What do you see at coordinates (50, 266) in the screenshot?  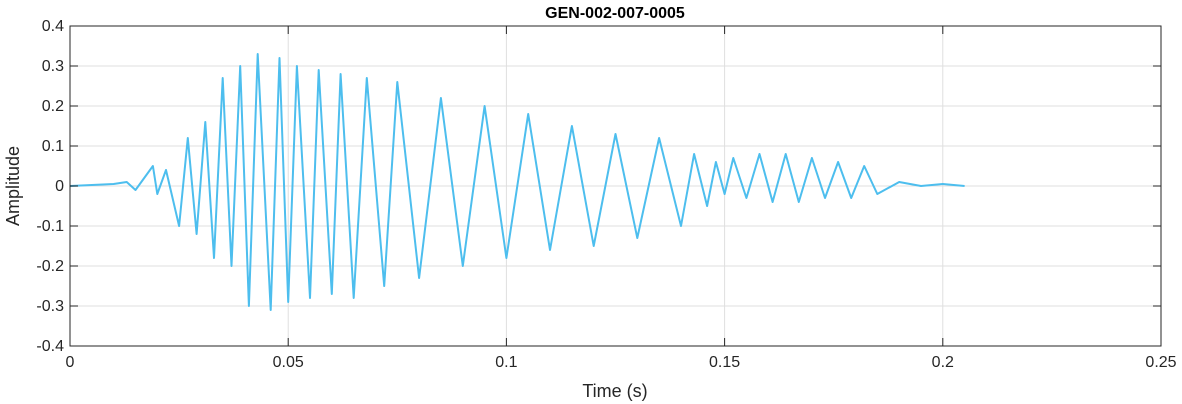 I see `y-tick-label: -0.2` at bounding box center [50, 266].